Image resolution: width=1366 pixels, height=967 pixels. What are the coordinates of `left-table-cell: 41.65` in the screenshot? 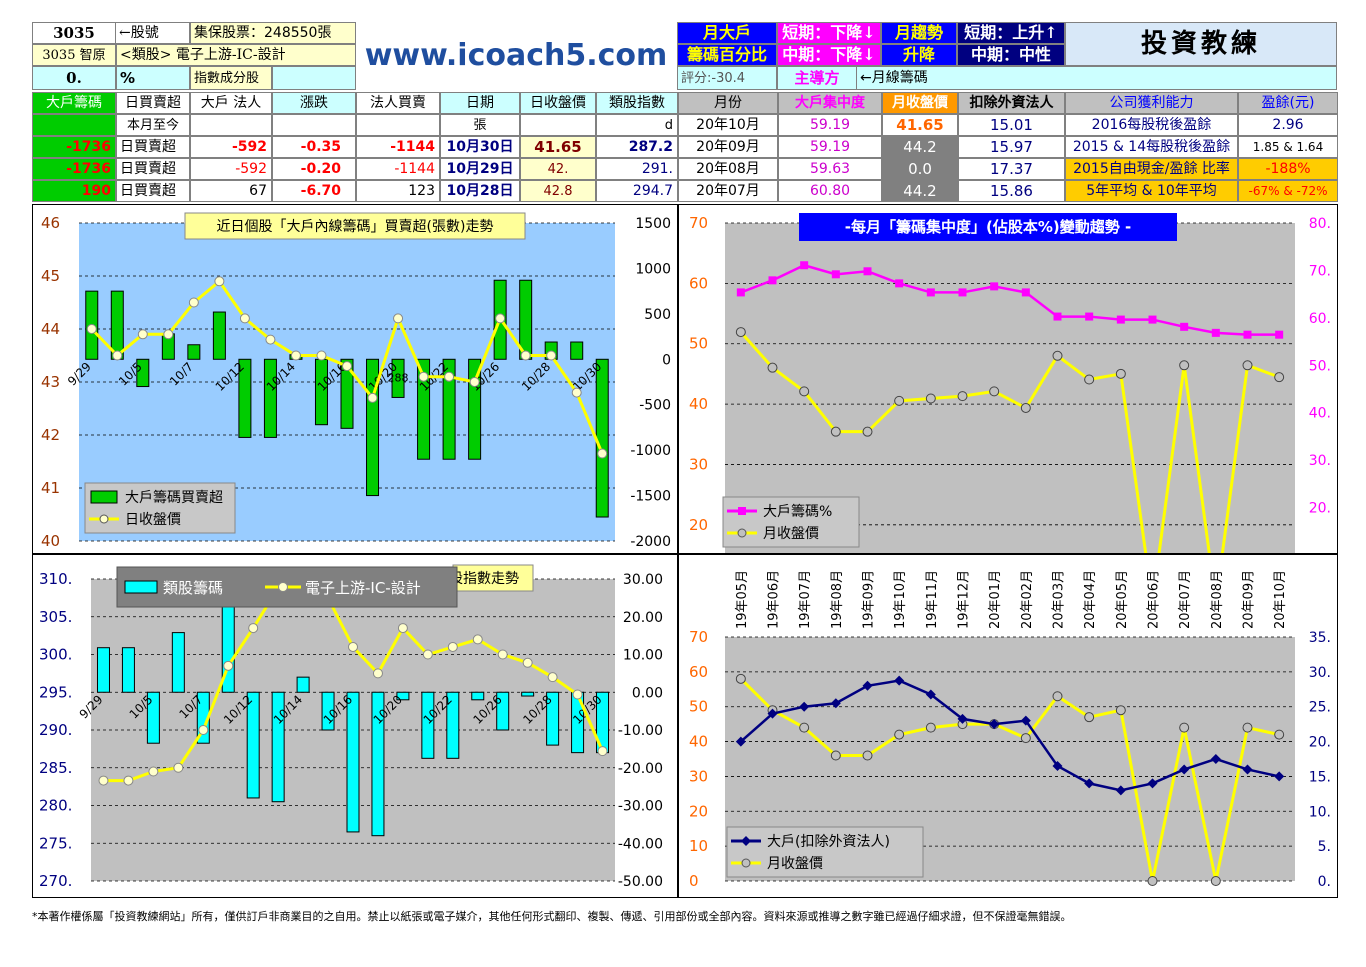 It's located at (558, 147).